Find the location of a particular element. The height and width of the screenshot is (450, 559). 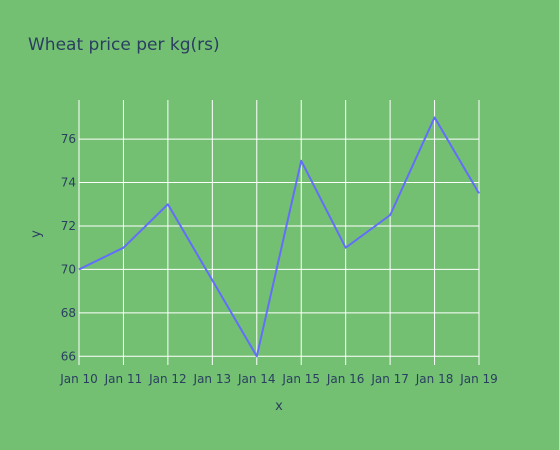

x-tick-label: Jan 11 is located at coordinates (123, 379).